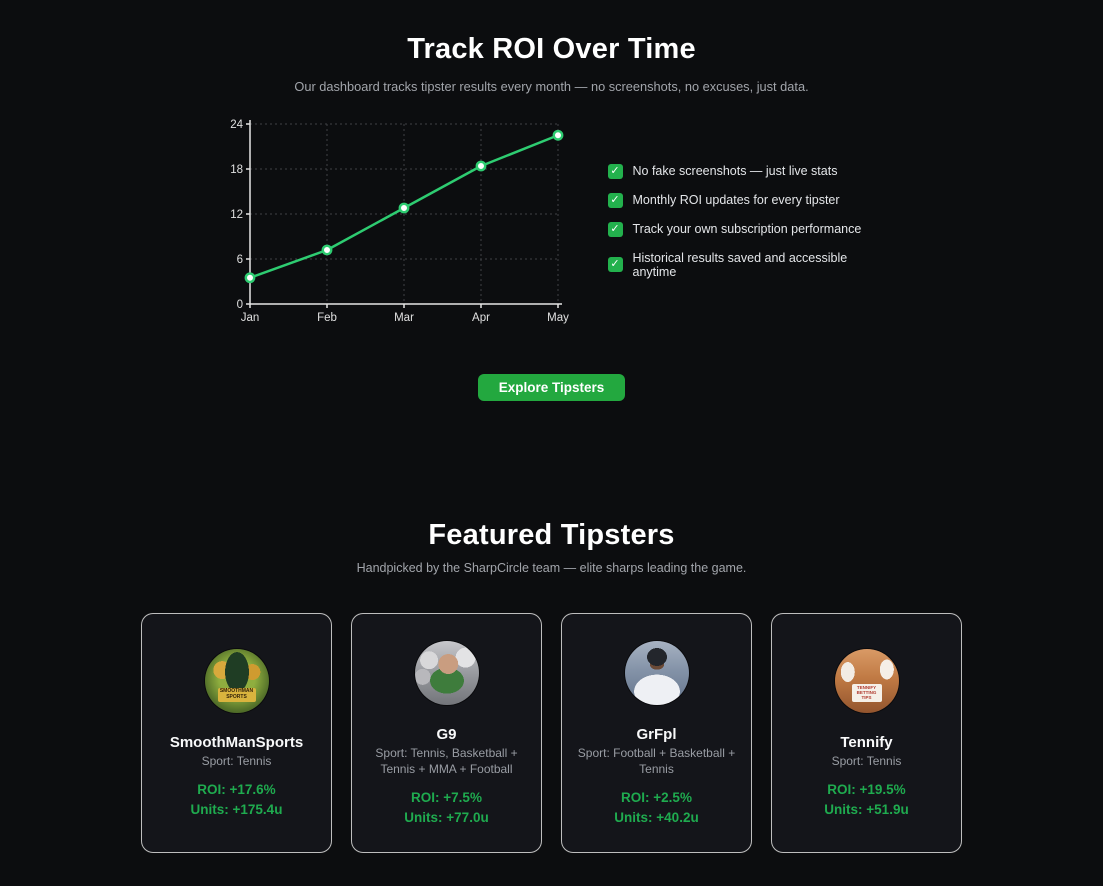 The height and width of the screenshot is (886, 1103). Describe the element at coordinates (239, 305) in the screenshot. I see `svg-text: 0` at that location.